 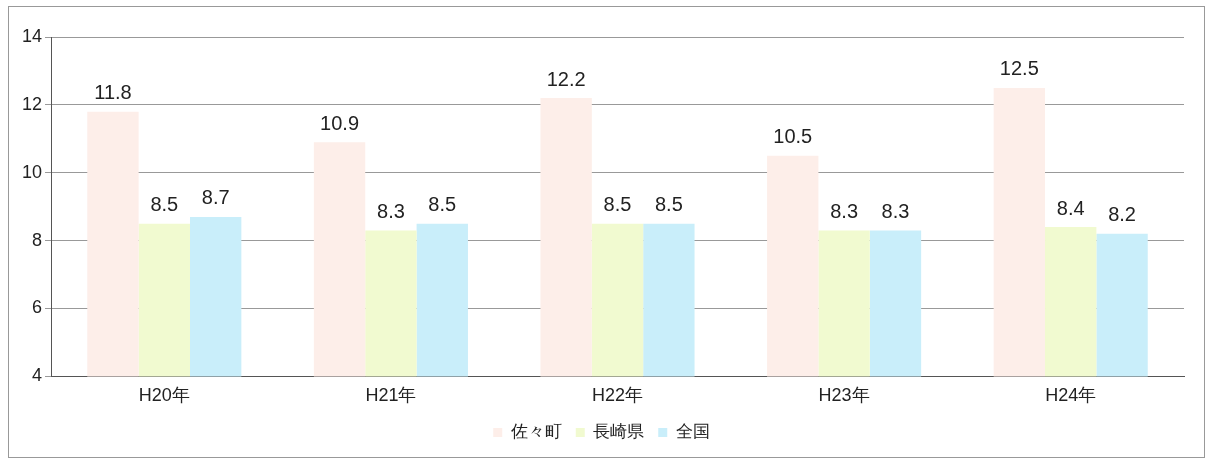 What do you see at coordinates (692, 432) in the screenshot?
I see `legend-label: 全国` at bounding box center [692, 432].